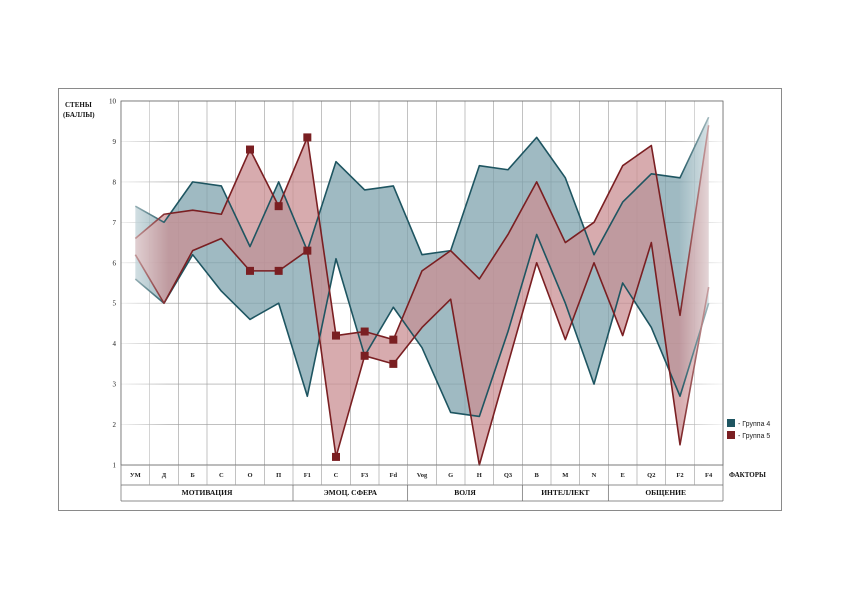  What do you see at coordinates (365, 475) in the screenshot?
I see `category-label: F3` at bounding box center [365, 475].